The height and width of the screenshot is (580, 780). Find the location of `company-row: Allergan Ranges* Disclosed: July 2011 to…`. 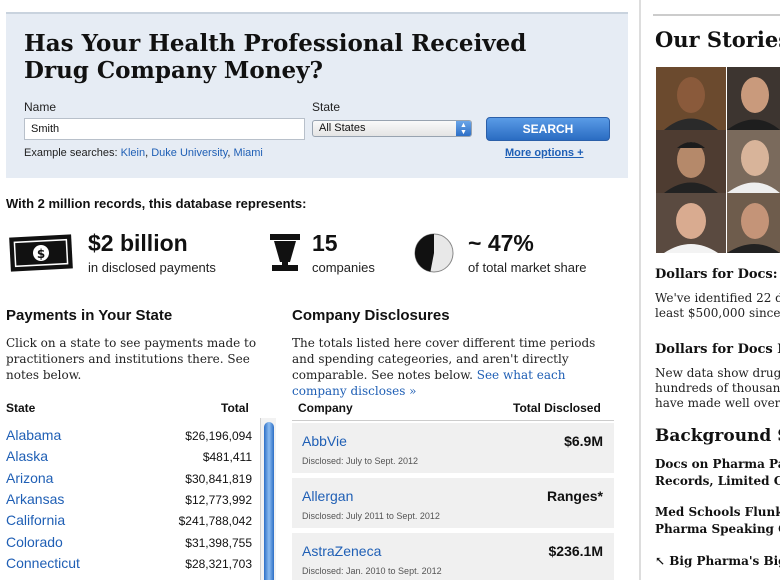

company-row: Allergan Ranges* Disclosed: July 2011 to… is located at coordinates (453, 503).